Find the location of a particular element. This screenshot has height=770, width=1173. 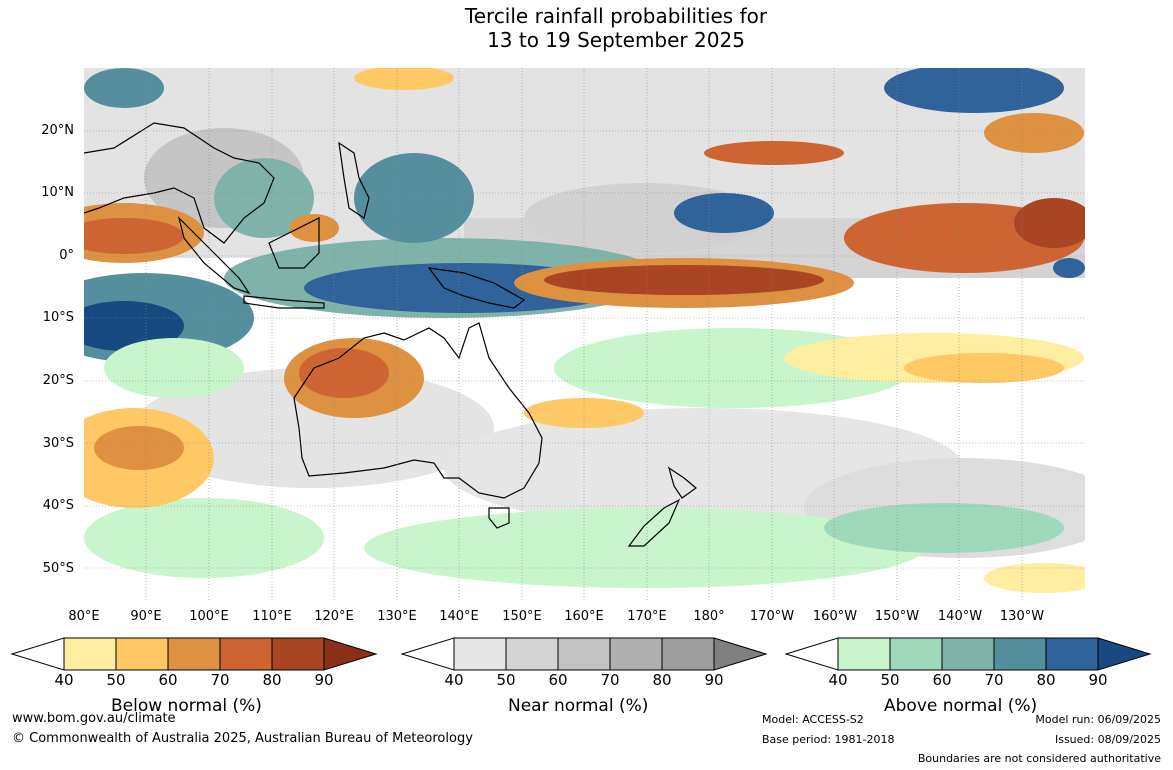

borneo-outline is located at coordinates (294, 243).